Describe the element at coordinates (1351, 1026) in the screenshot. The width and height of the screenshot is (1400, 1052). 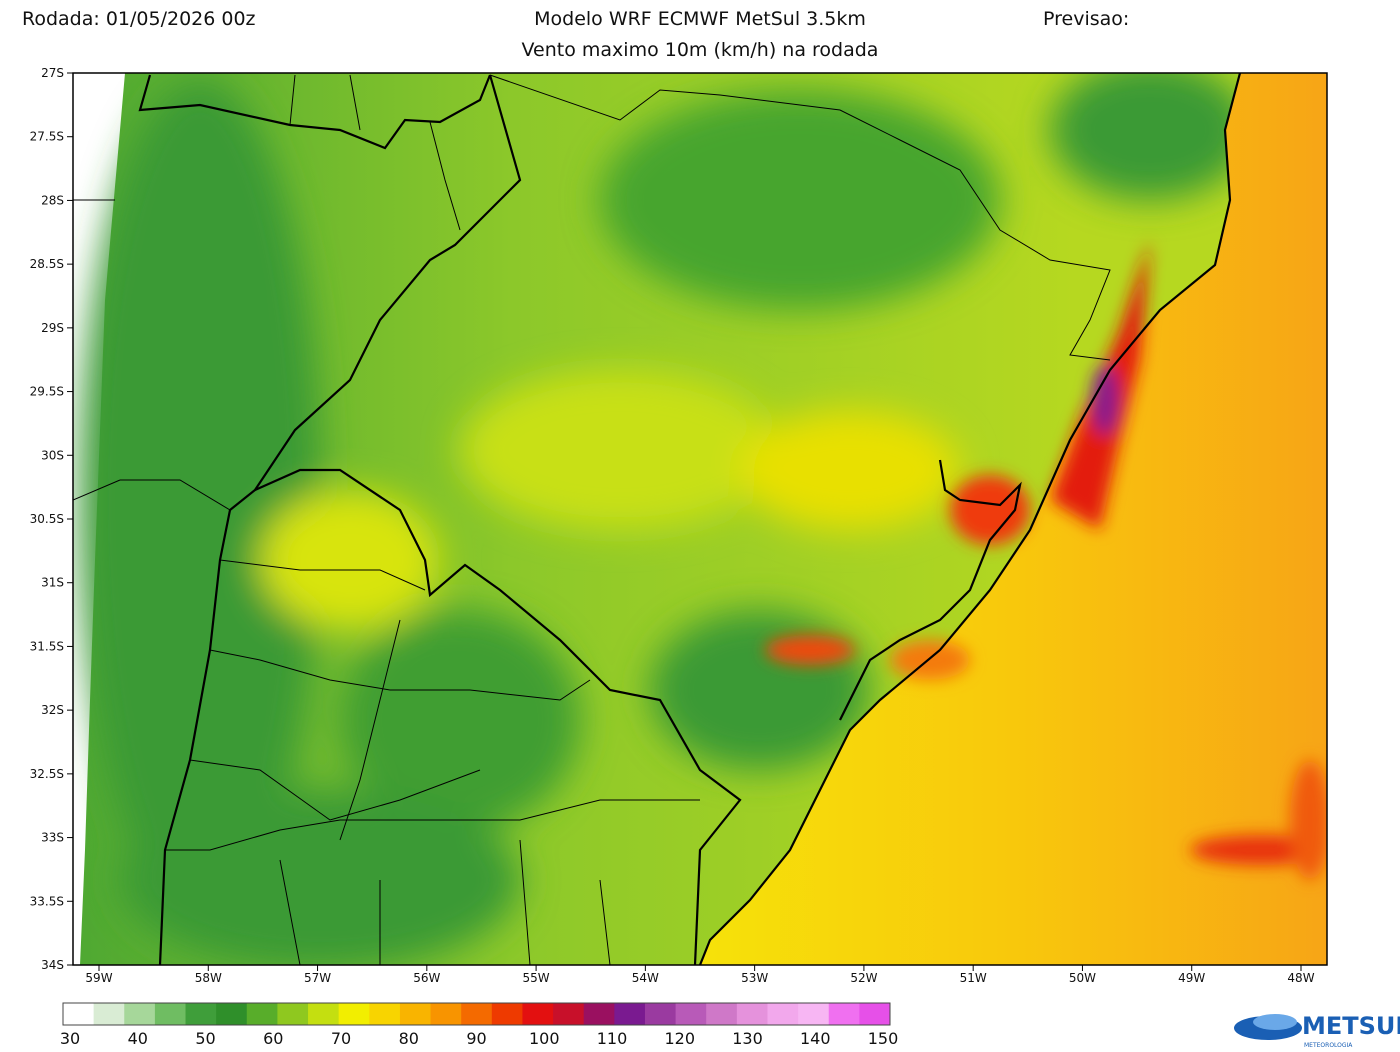
I see `logo-name: METSUL` at that location.